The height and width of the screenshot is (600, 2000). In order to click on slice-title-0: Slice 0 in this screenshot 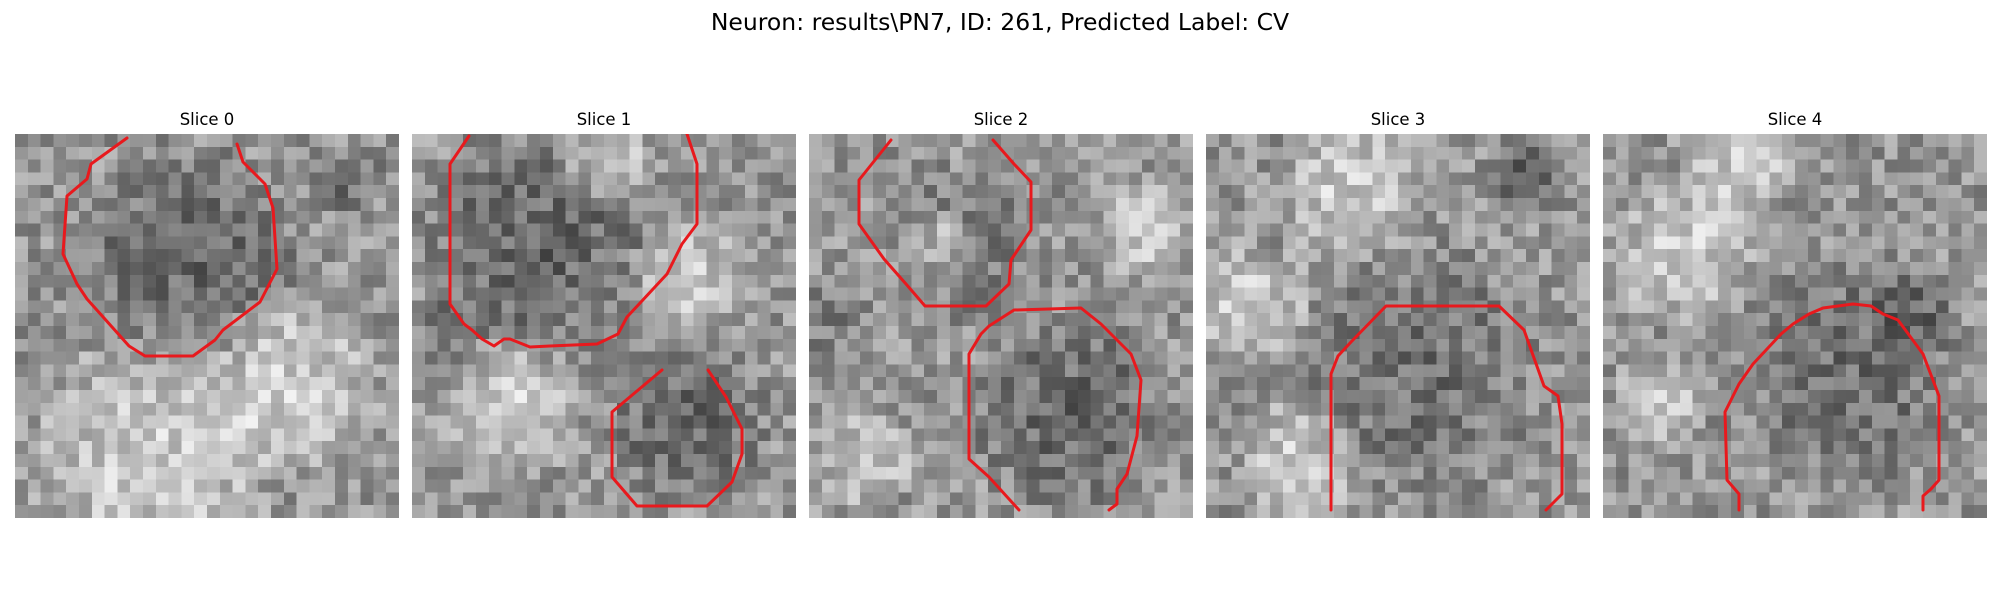, I will do `click(207, 119)`.